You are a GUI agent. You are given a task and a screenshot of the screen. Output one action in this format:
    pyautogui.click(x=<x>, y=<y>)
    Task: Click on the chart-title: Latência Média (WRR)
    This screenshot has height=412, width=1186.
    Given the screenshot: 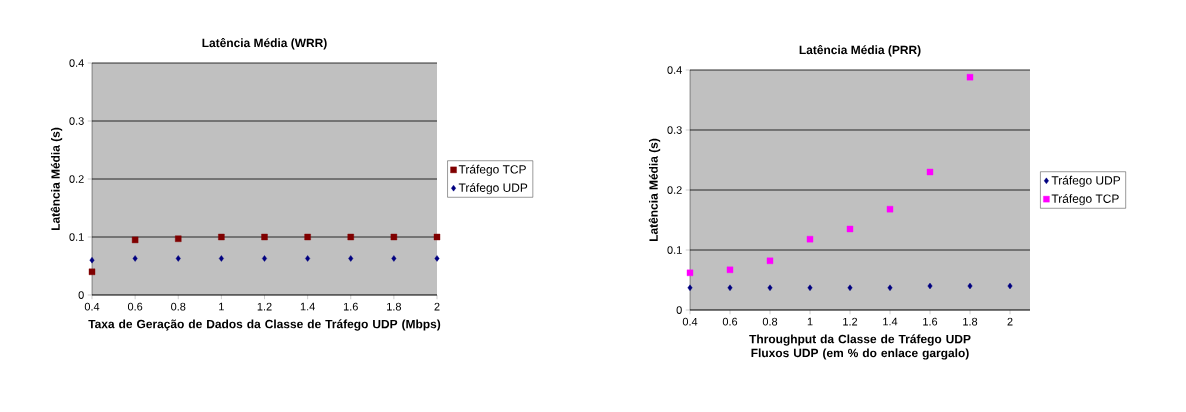 What is the action you would take?
    pyautogui.click(x=264, y=44)
    